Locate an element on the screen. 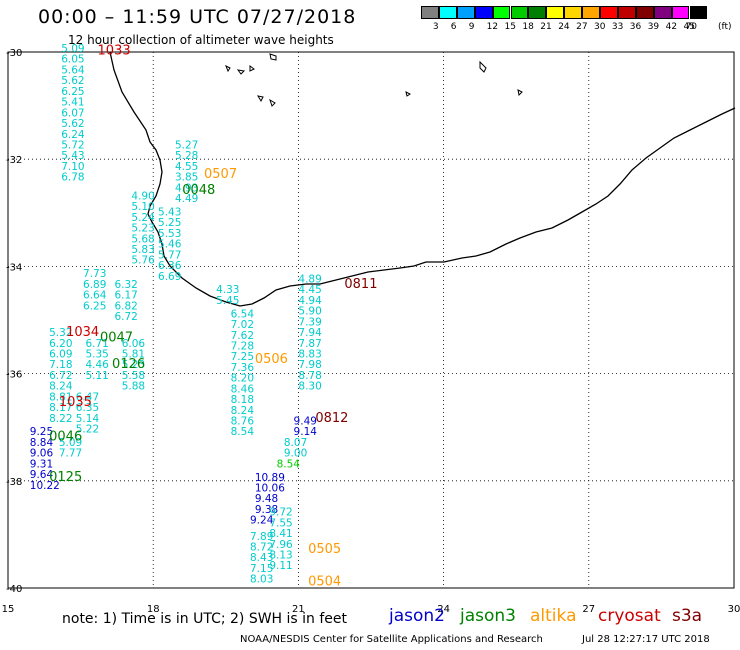  wave-height-value: 6.25 is located at coordinates (72, 92).